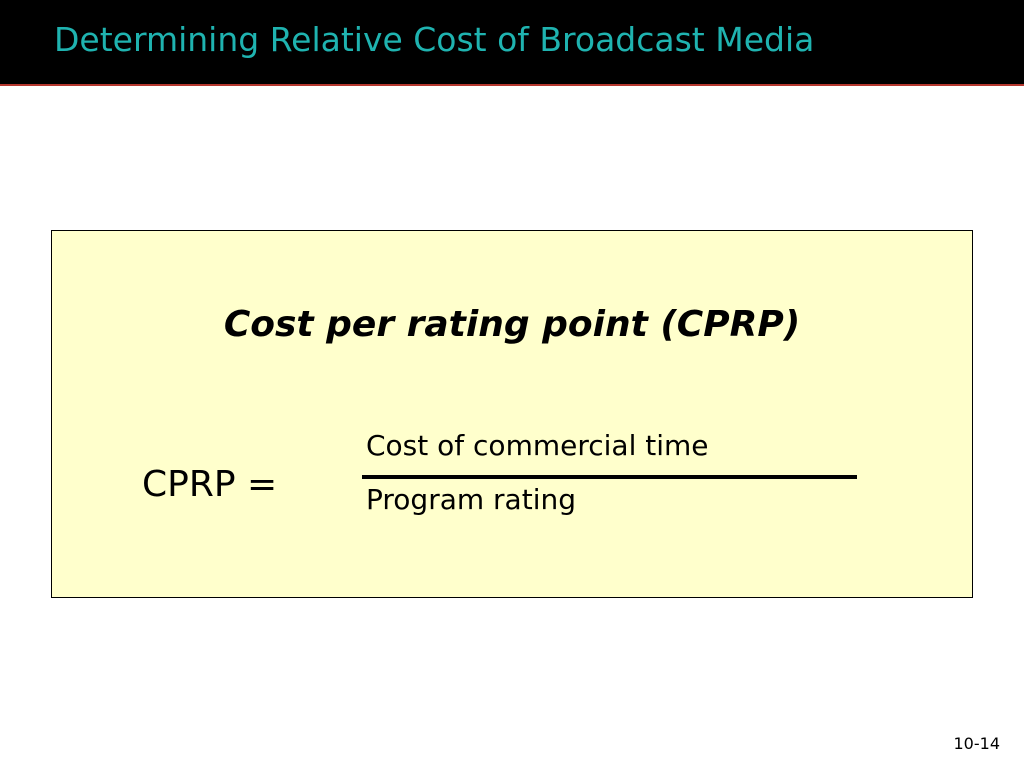  What do you see at coordinates (609, 477) in the screenshot?
I see `fraction-bar` at bounding box center [609, 477].